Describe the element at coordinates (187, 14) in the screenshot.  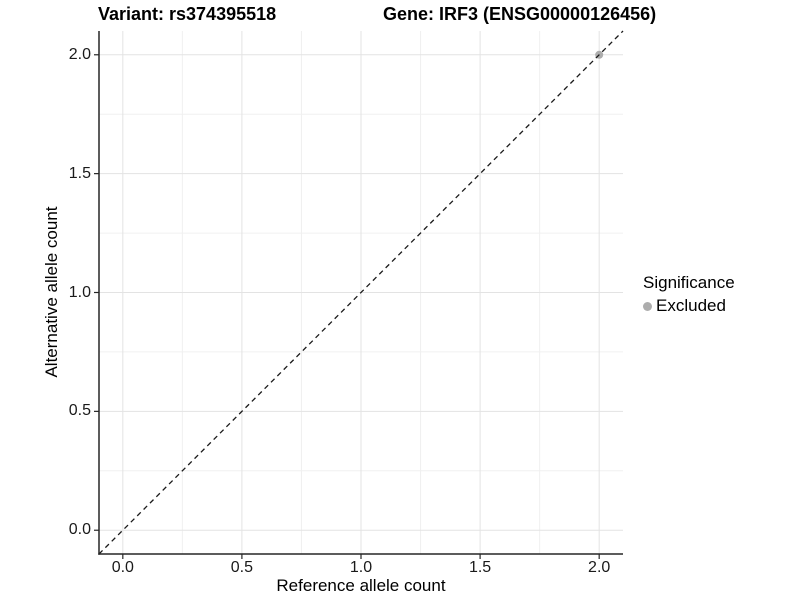
I see `plot-title-variant: Variant: rs374395518` at that location.